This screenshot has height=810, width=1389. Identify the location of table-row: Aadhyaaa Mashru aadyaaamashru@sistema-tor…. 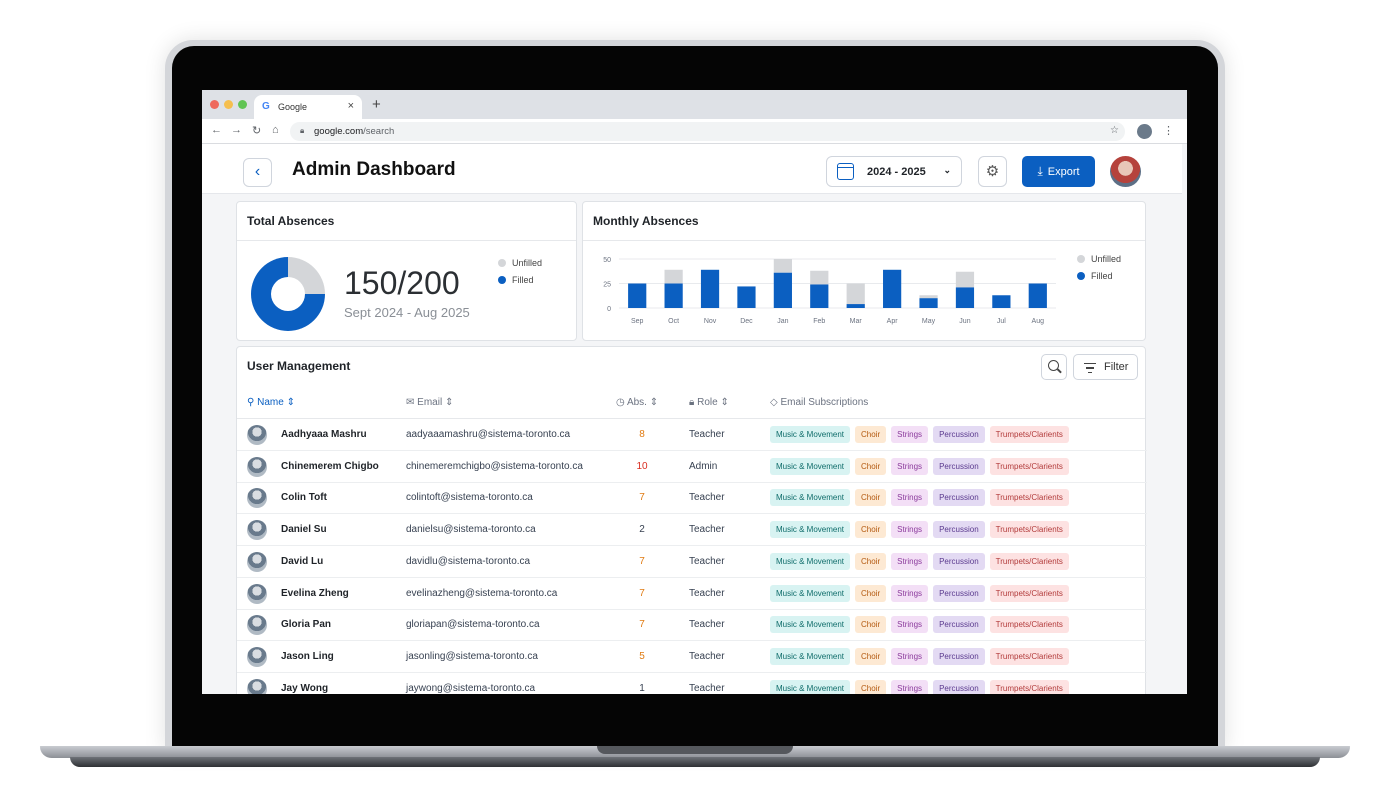
(692, 435).